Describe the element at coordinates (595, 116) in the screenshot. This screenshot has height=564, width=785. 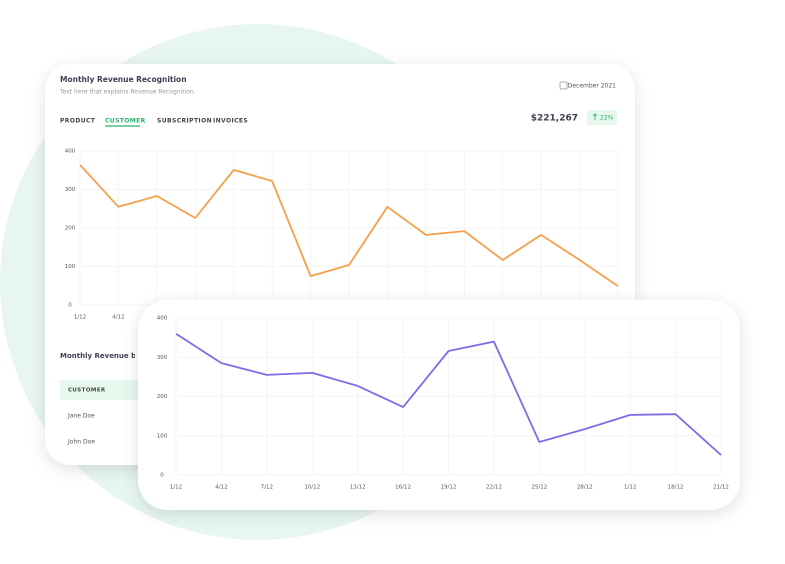
I see `up-arrow` at that location.